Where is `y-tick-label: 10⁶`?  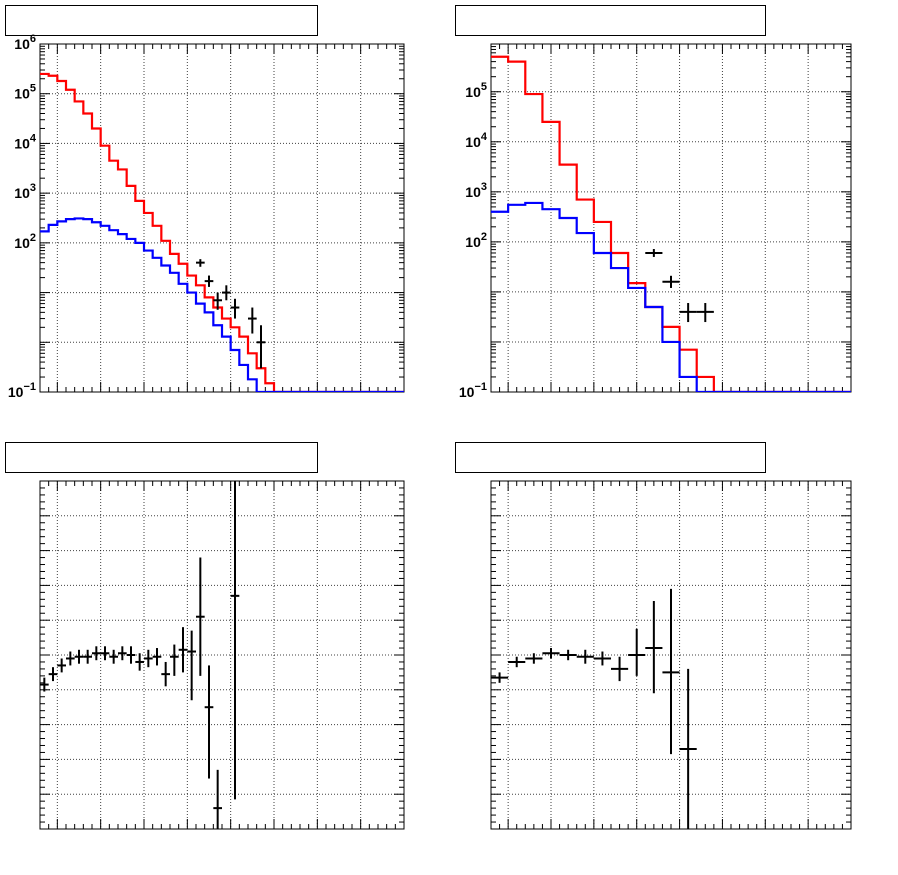 y-tick-label: 10⁶ is located at coordinates (25, 42).